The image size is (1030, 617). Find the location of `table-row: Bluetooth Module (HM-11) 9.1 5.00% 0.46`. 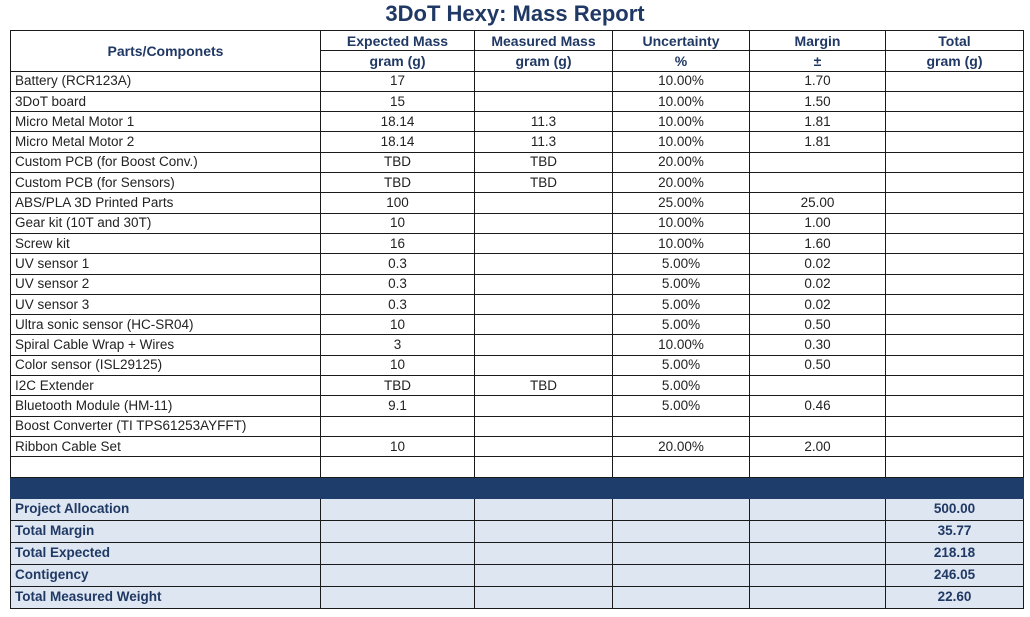

table-row: Bluetooth Module (HM-11) 9.1 5.00% 0.46 is located at coordinates (517, 406).